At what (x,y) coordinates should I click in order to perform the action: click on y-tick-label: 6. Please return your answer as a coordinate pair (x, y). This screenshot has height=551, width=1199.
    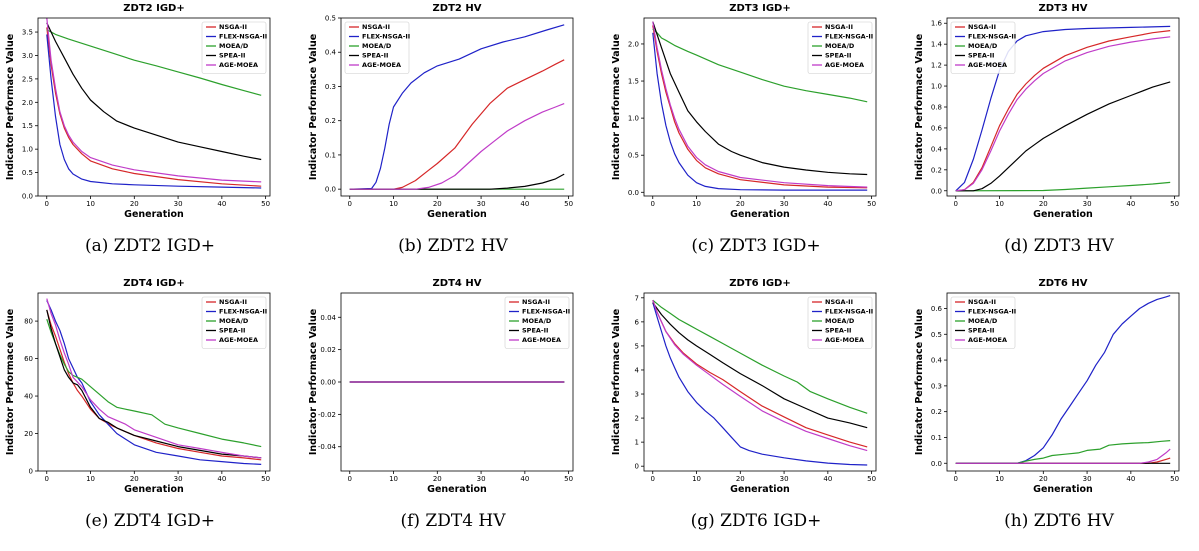
    Looking at the image, I should click on (637, 322).